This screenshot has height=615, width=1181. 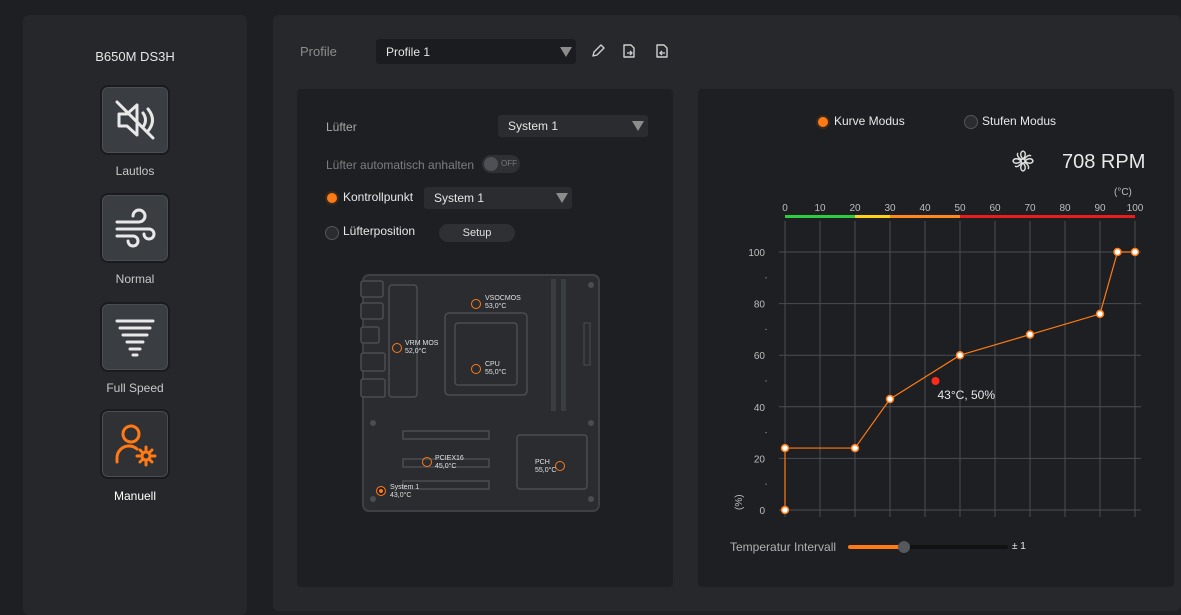 I want to click on motherboard-drawing, so click(x=480, y=393).